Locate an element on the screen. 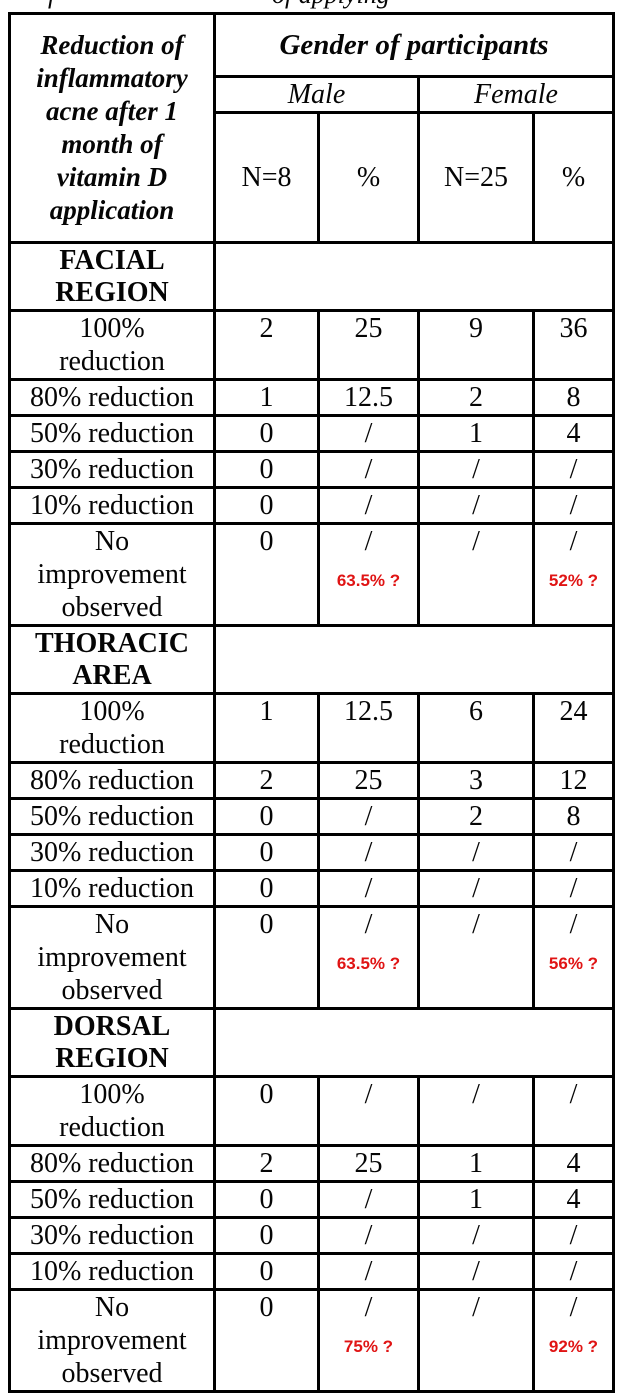 This screenshot has height=1393, width=628. data-cell: / 75% ? is located at coordinates (368, 1340).